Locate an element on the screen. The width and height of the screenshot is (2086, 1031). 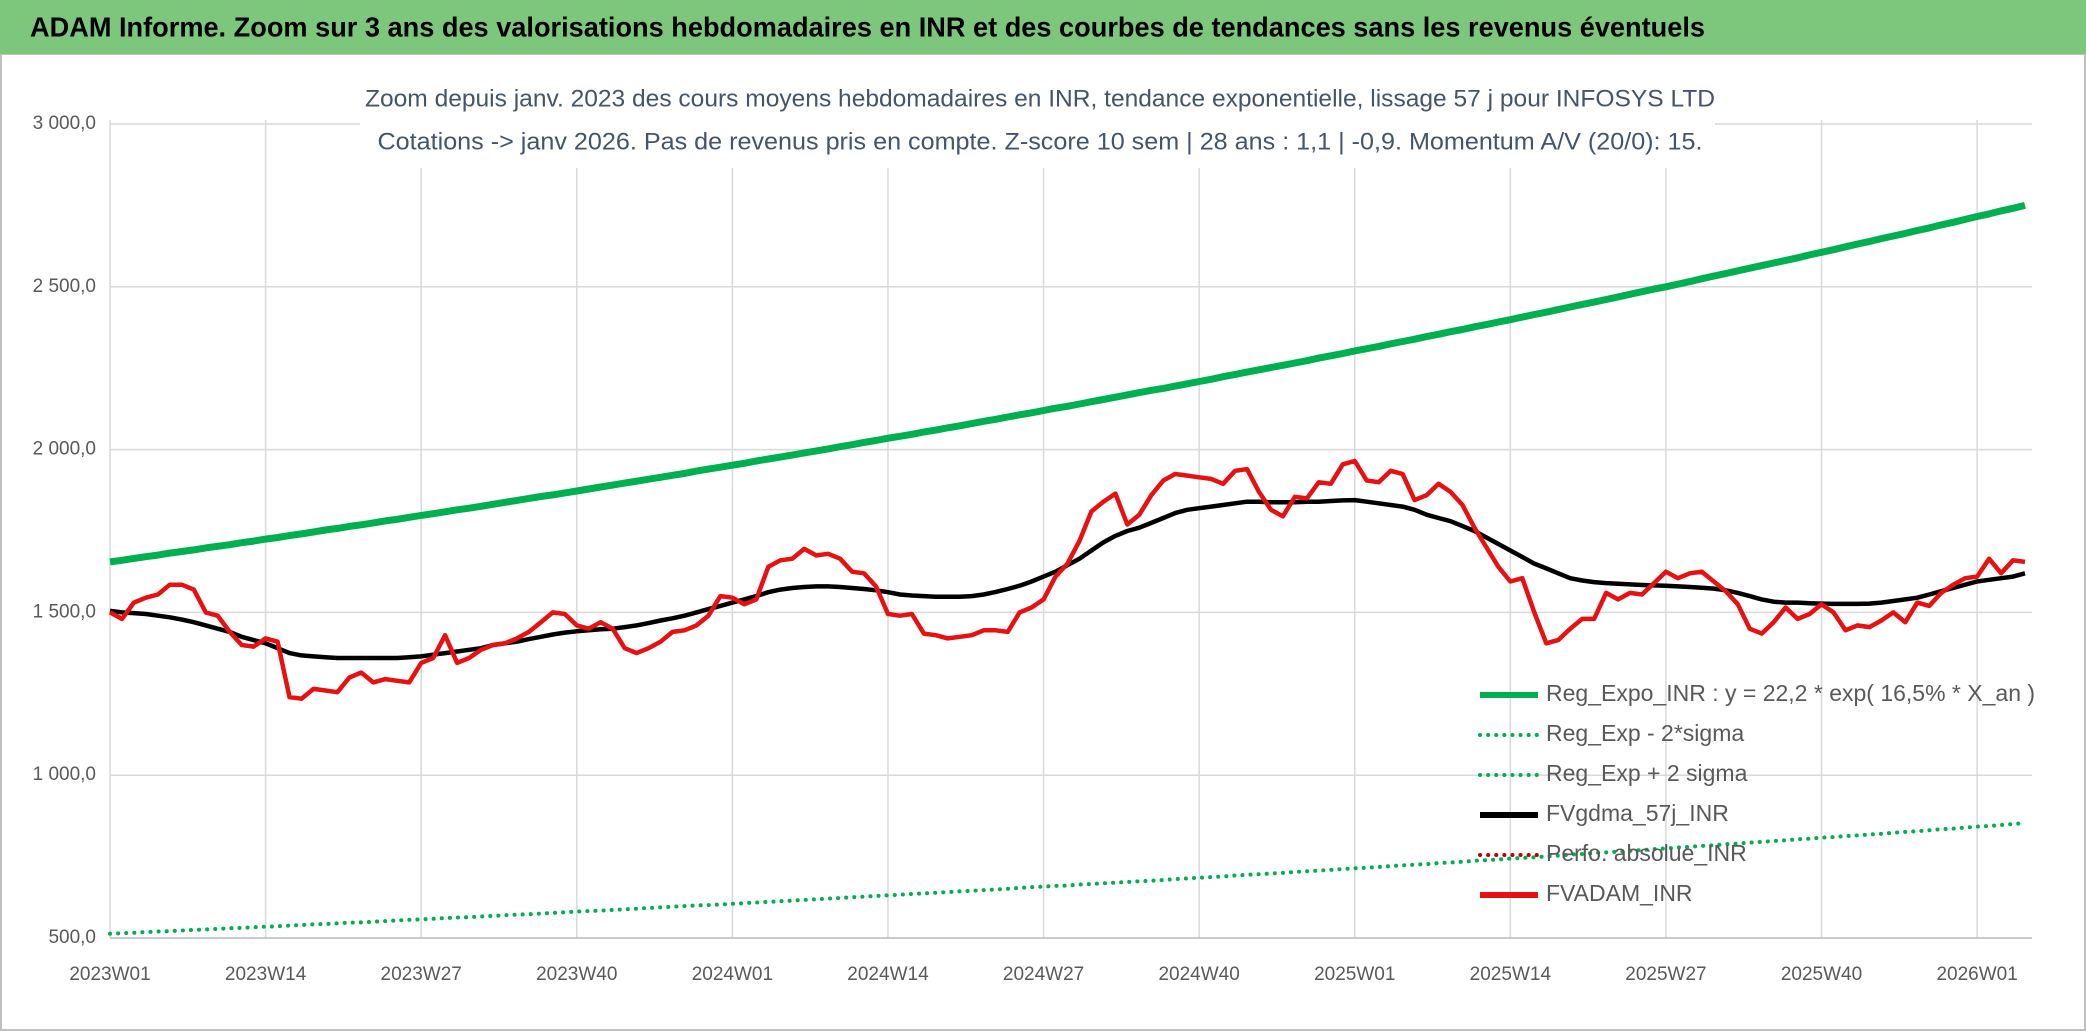
y-tick-label: 2 000,0 is located at coordinates (64, 449).